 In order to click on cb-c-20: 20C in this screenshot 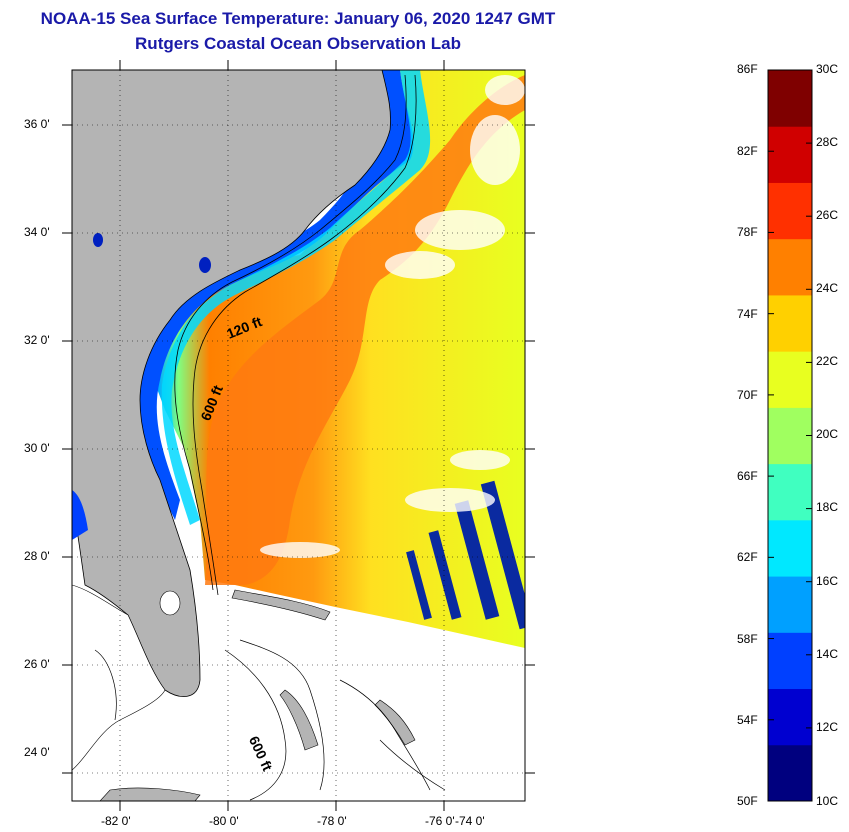, I will do `click(827, 434)`.